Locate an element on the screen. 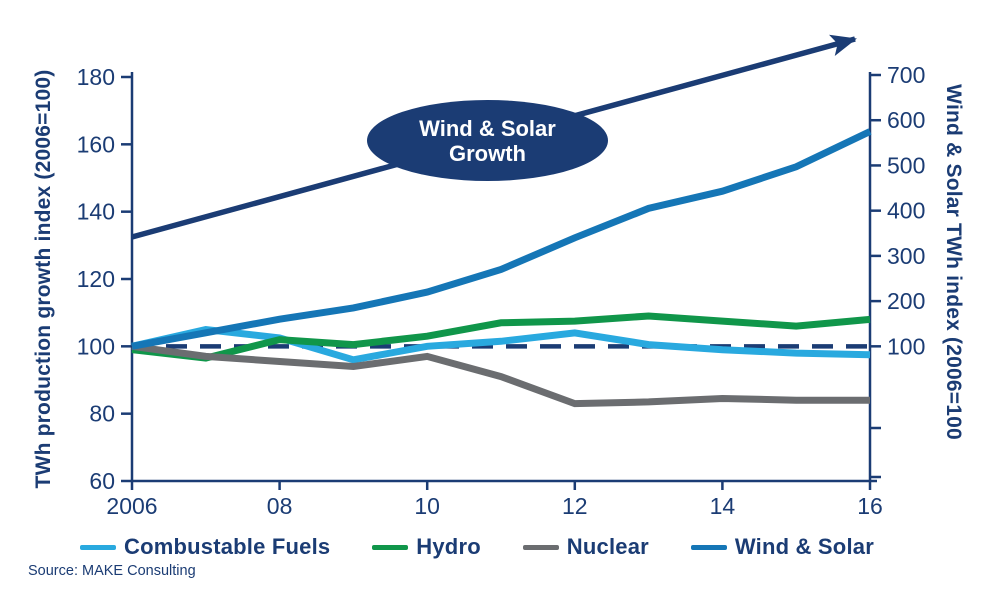 This screenshot has width=1000, height=600. right-axis-tick-label: 300 is located at coordinates (906, 256).